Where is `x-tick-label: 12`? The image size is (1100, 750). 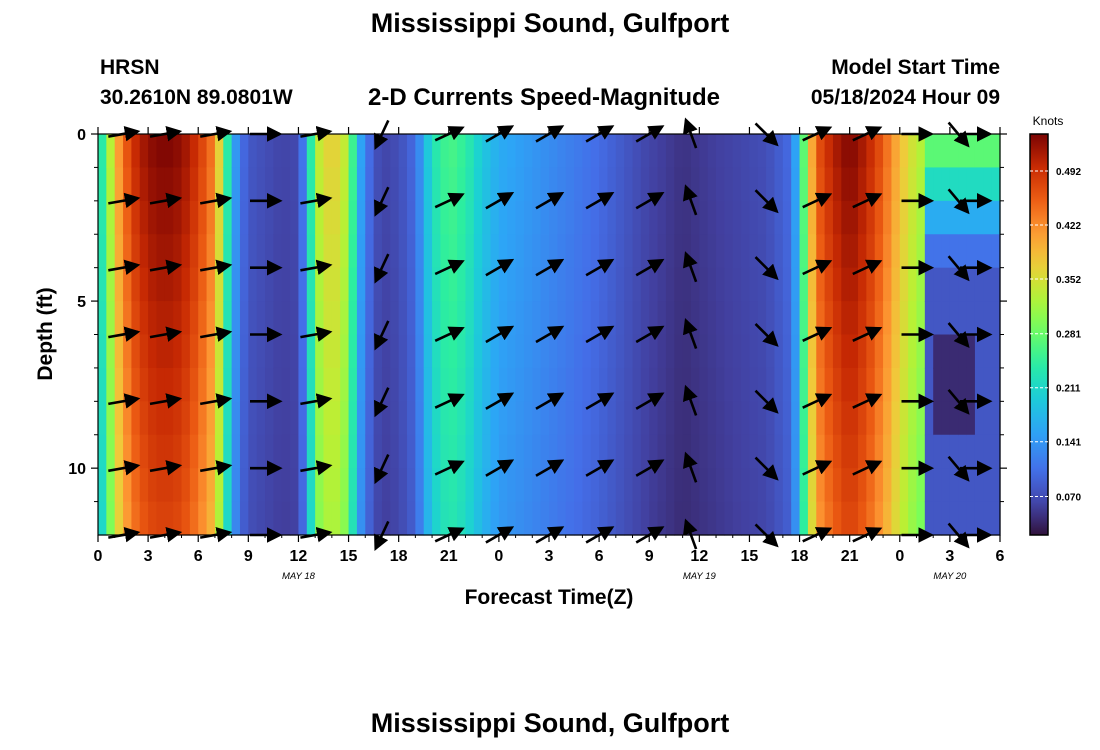 x-tick-label: 12 is located at coordinates (299, 556).